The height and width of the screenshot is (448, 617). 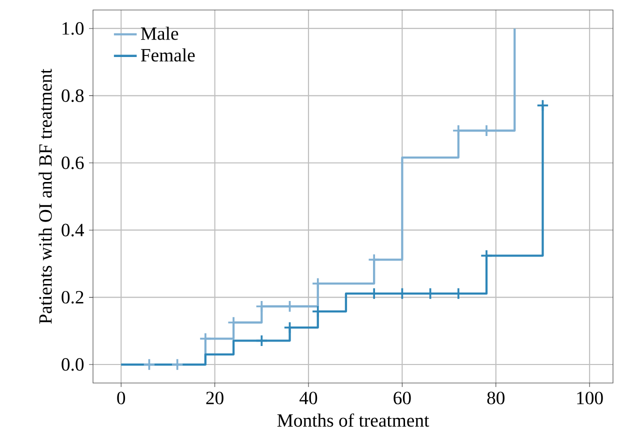 I want to click on x-tick-label: 40, so click(x=309, y=398).